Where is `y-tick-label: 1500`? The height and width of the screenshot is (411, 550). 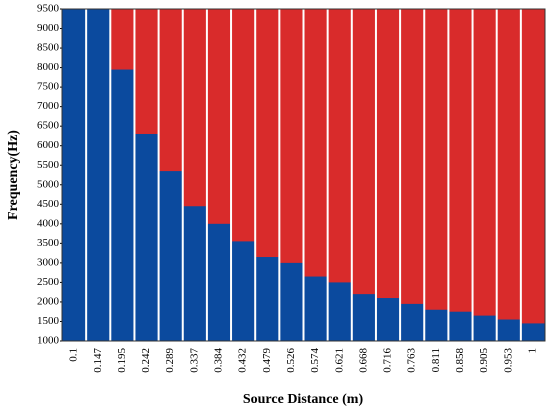 y-tick-label: 1500 is located at coordinates (48, 321).